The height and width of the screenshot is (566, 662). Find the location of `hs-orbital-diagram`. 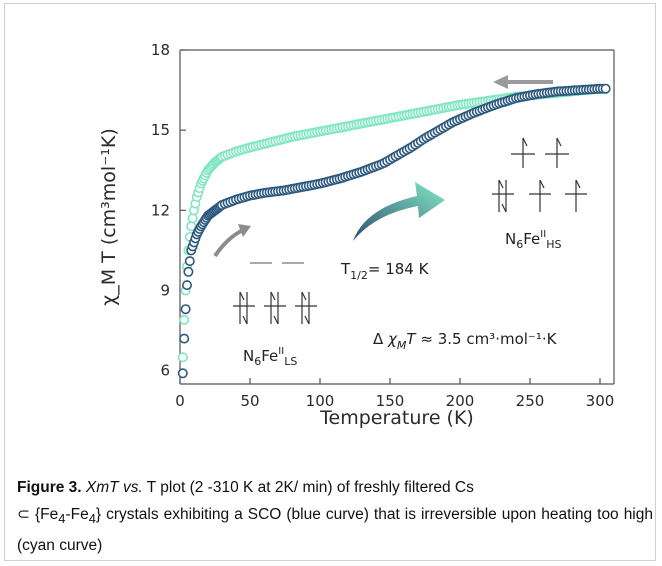

hs-orbital-diagram is located at coordinates (539, 175).